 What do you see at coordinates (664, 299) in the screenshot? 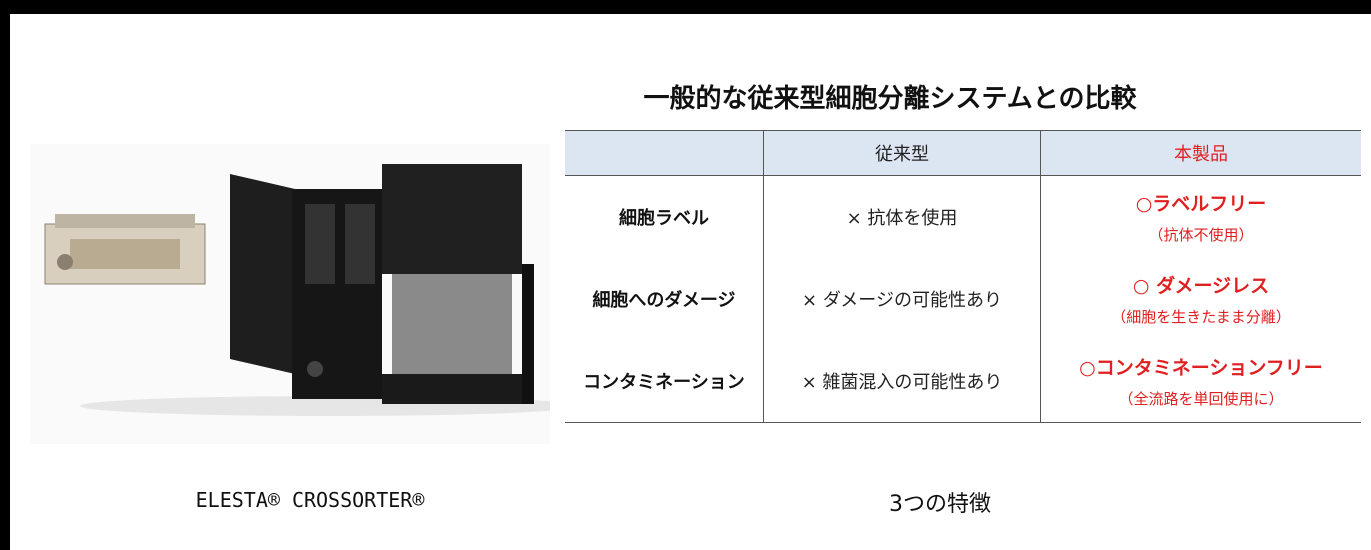
I see `row-label: 細胞へのダメージ` at bounding box center [664, 299].